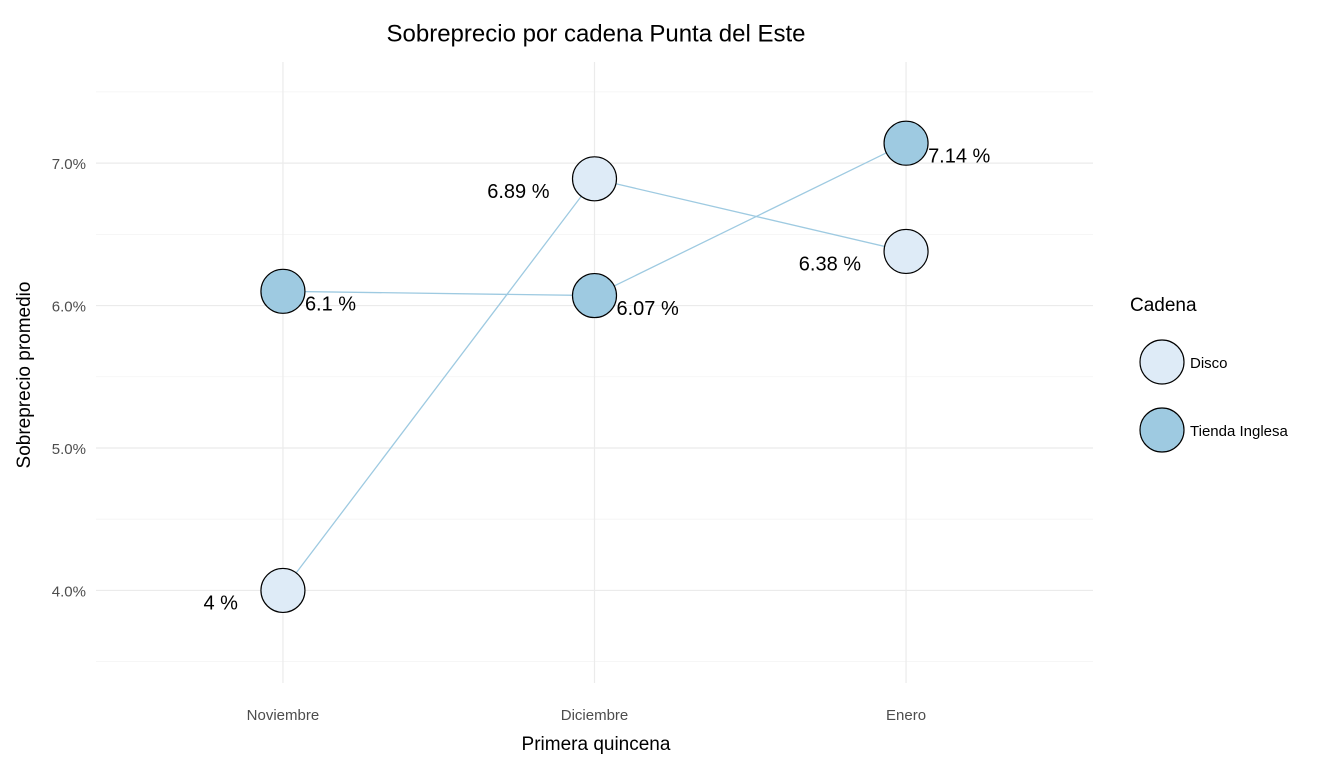 The image size is (1341, 757). Describe the element at coordinates (648, 309) in the screenshot. I see `data-label: 6.07 %` at that location.